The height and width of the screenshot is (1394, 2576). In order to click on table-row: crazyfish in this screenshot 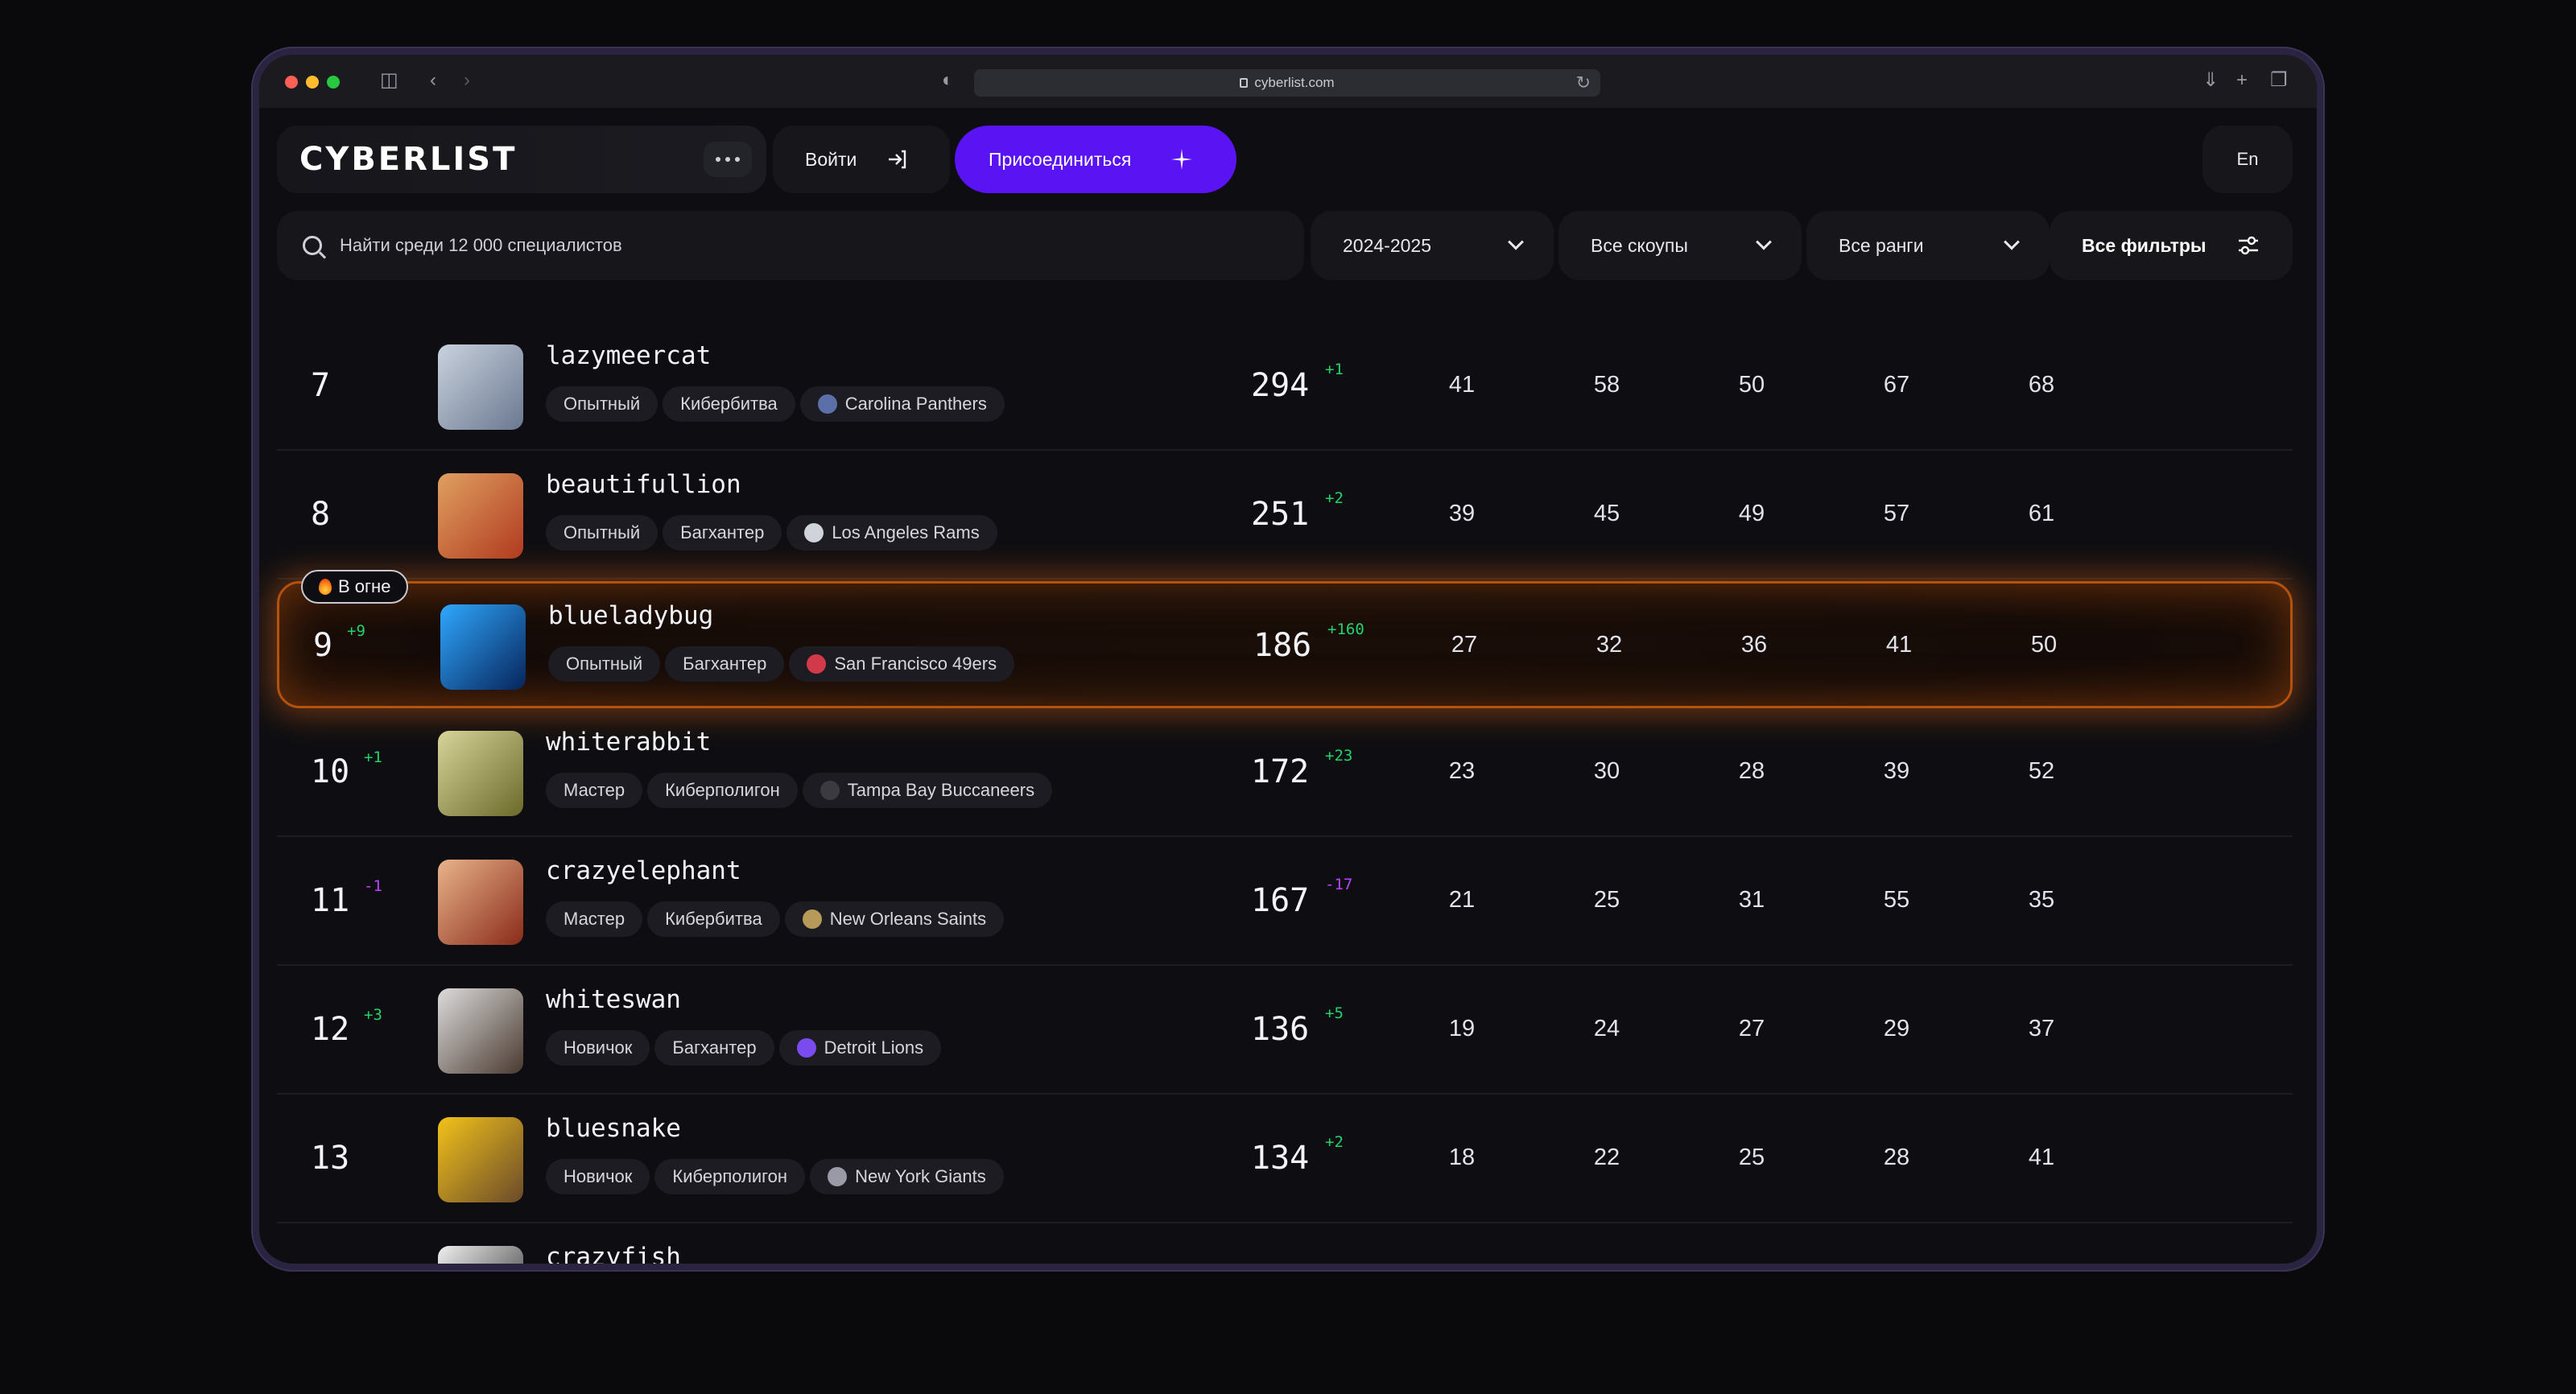, I will do `click(1285, 1244)`.